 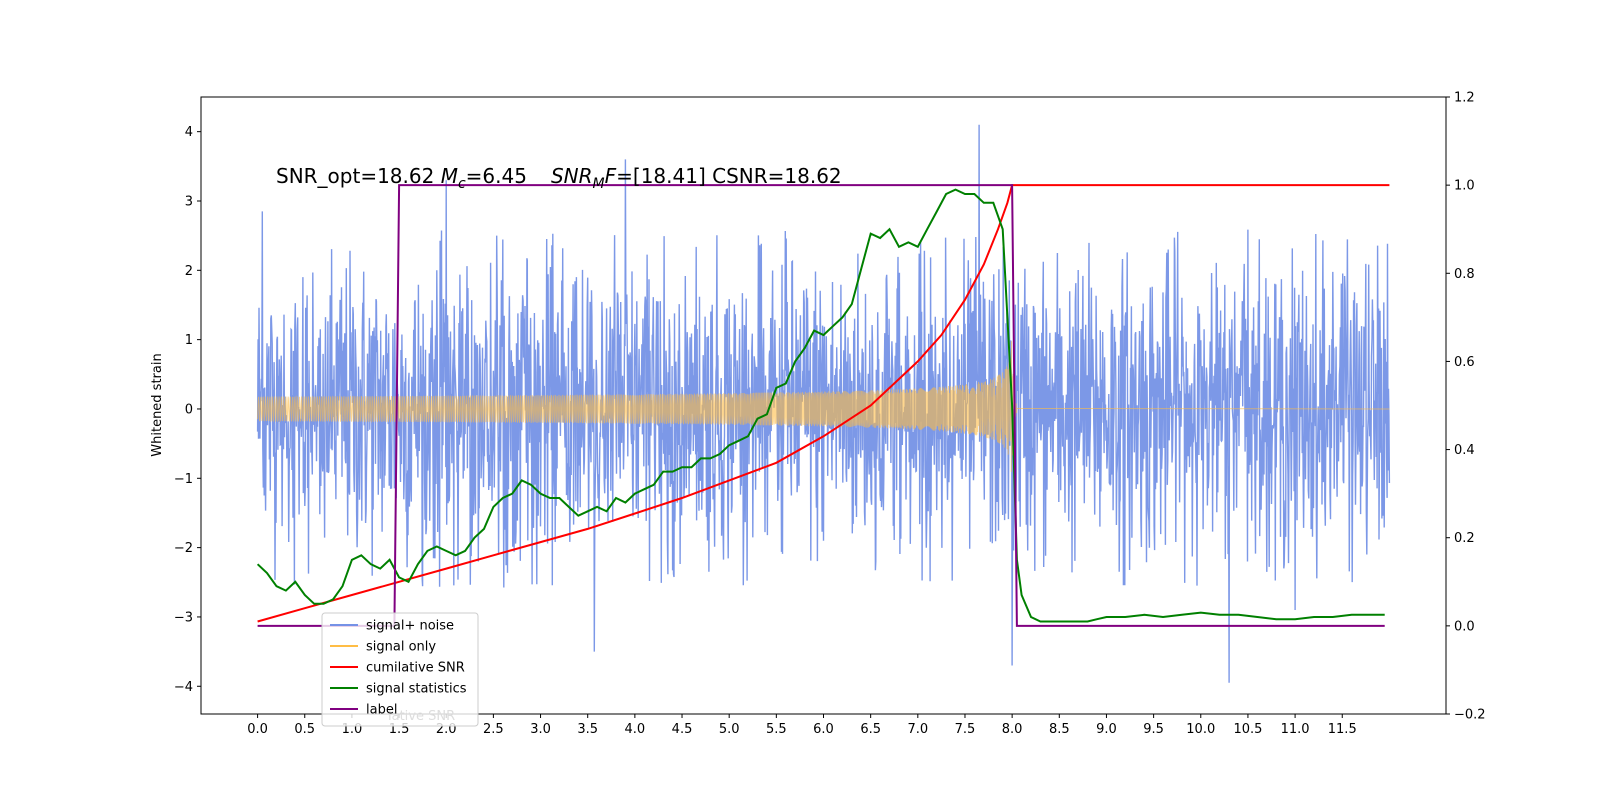 What do you see at coordinates (1464, 538) in the screenshot?
I see `y-right-tick-label: 0.2` at bounding box center [1464, 538].